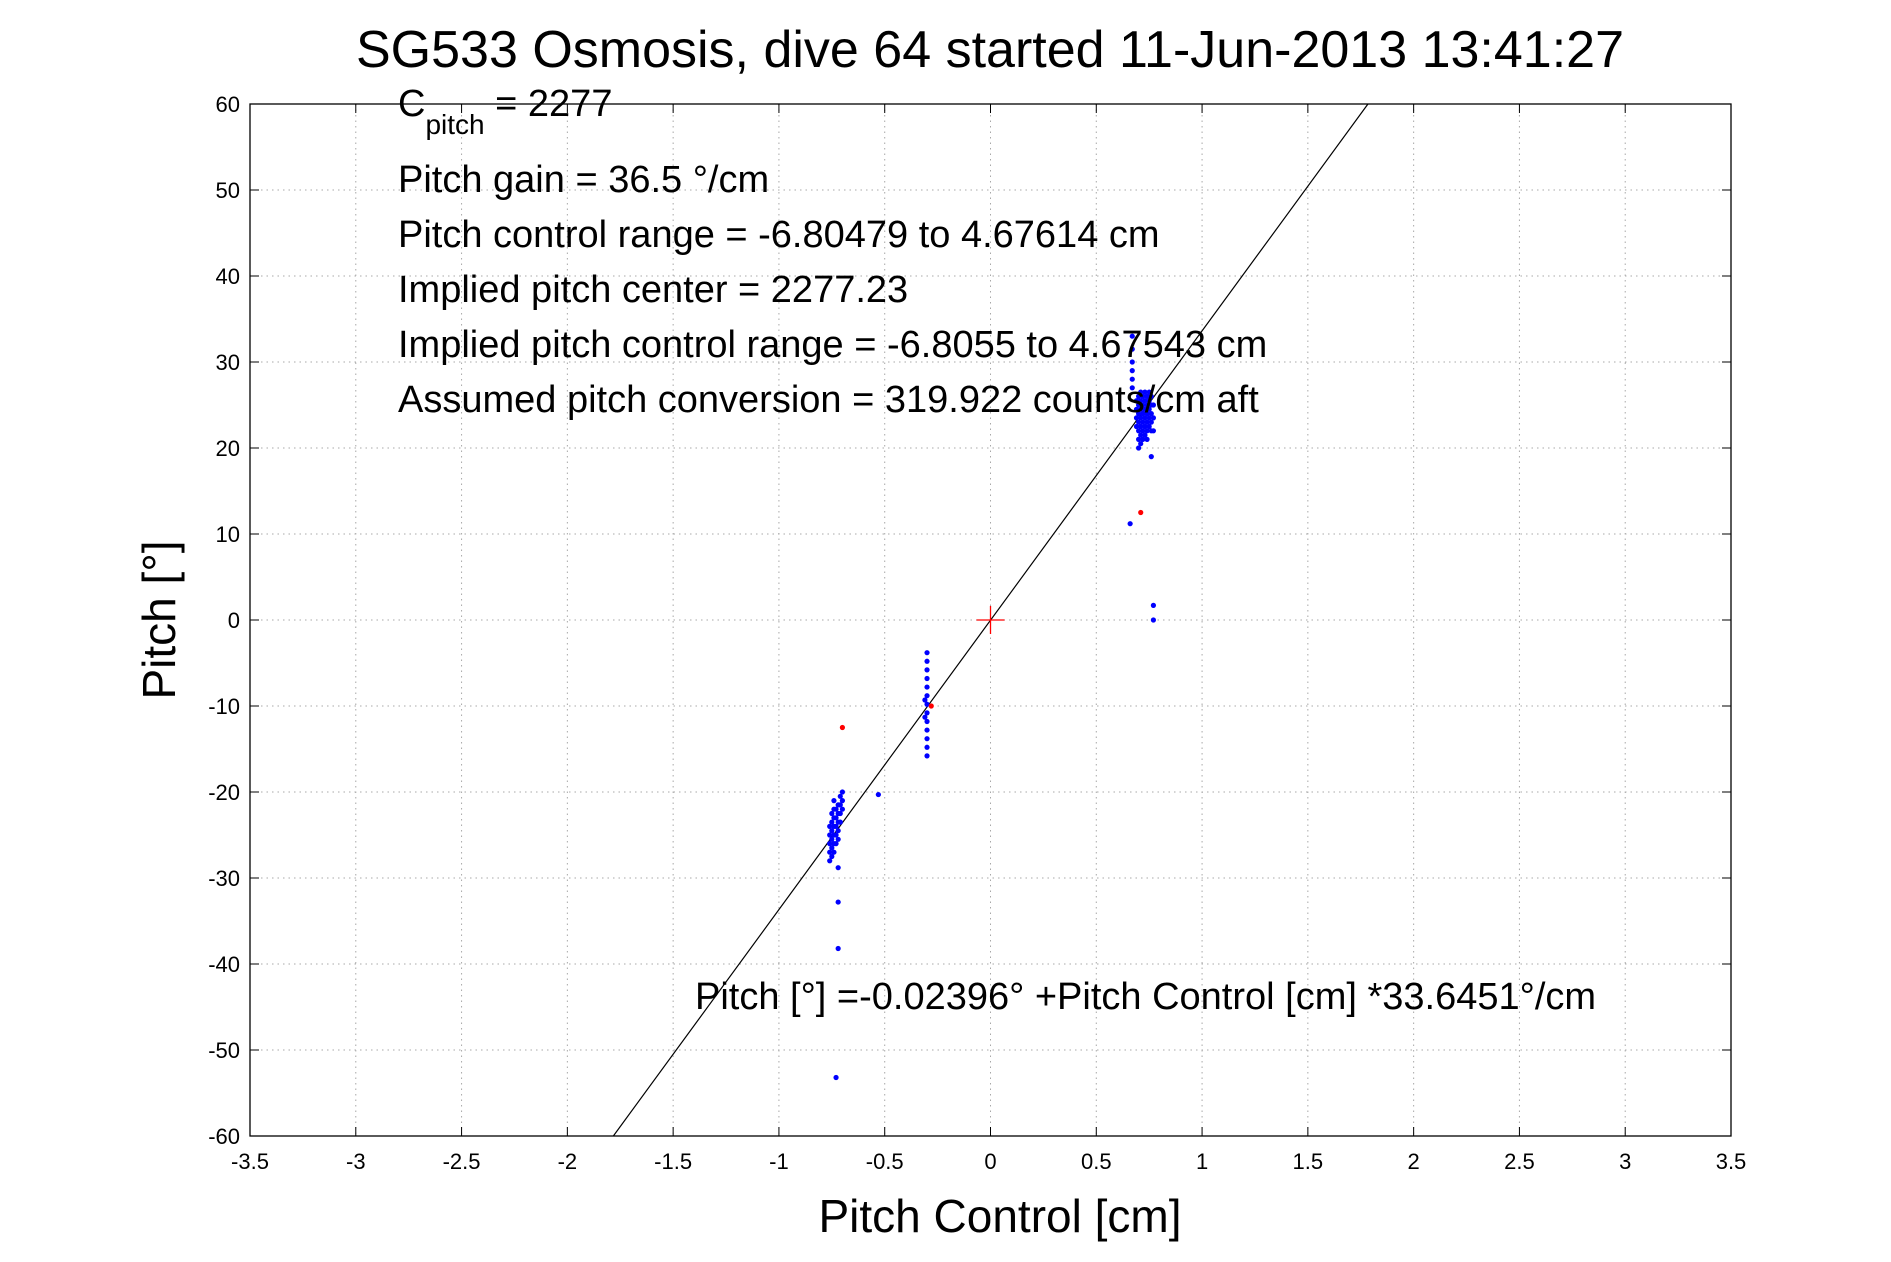  I want to click on x-tick-label: 3, so click(1625, 1161).